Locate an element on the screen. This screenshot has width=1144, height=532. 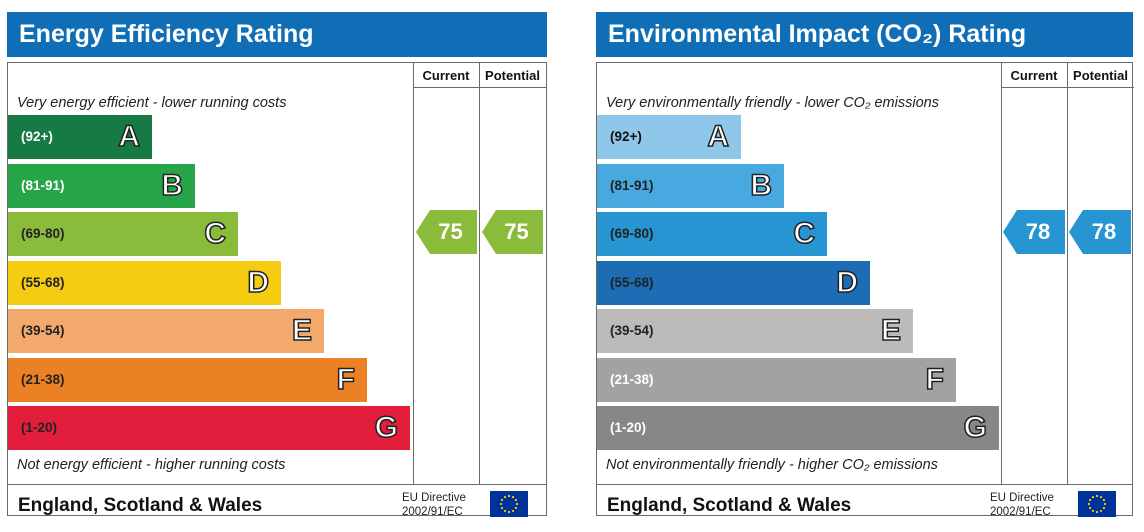
current-rating-value: 75 is located at coordinates (450, 231).